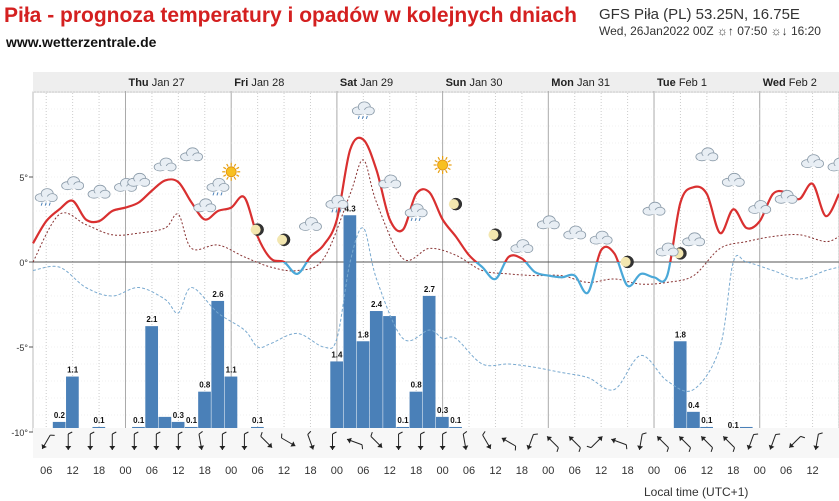 This screenshot has height=501, width=839. I want to click on precip-value-label: 2.7, so click(430, 289).